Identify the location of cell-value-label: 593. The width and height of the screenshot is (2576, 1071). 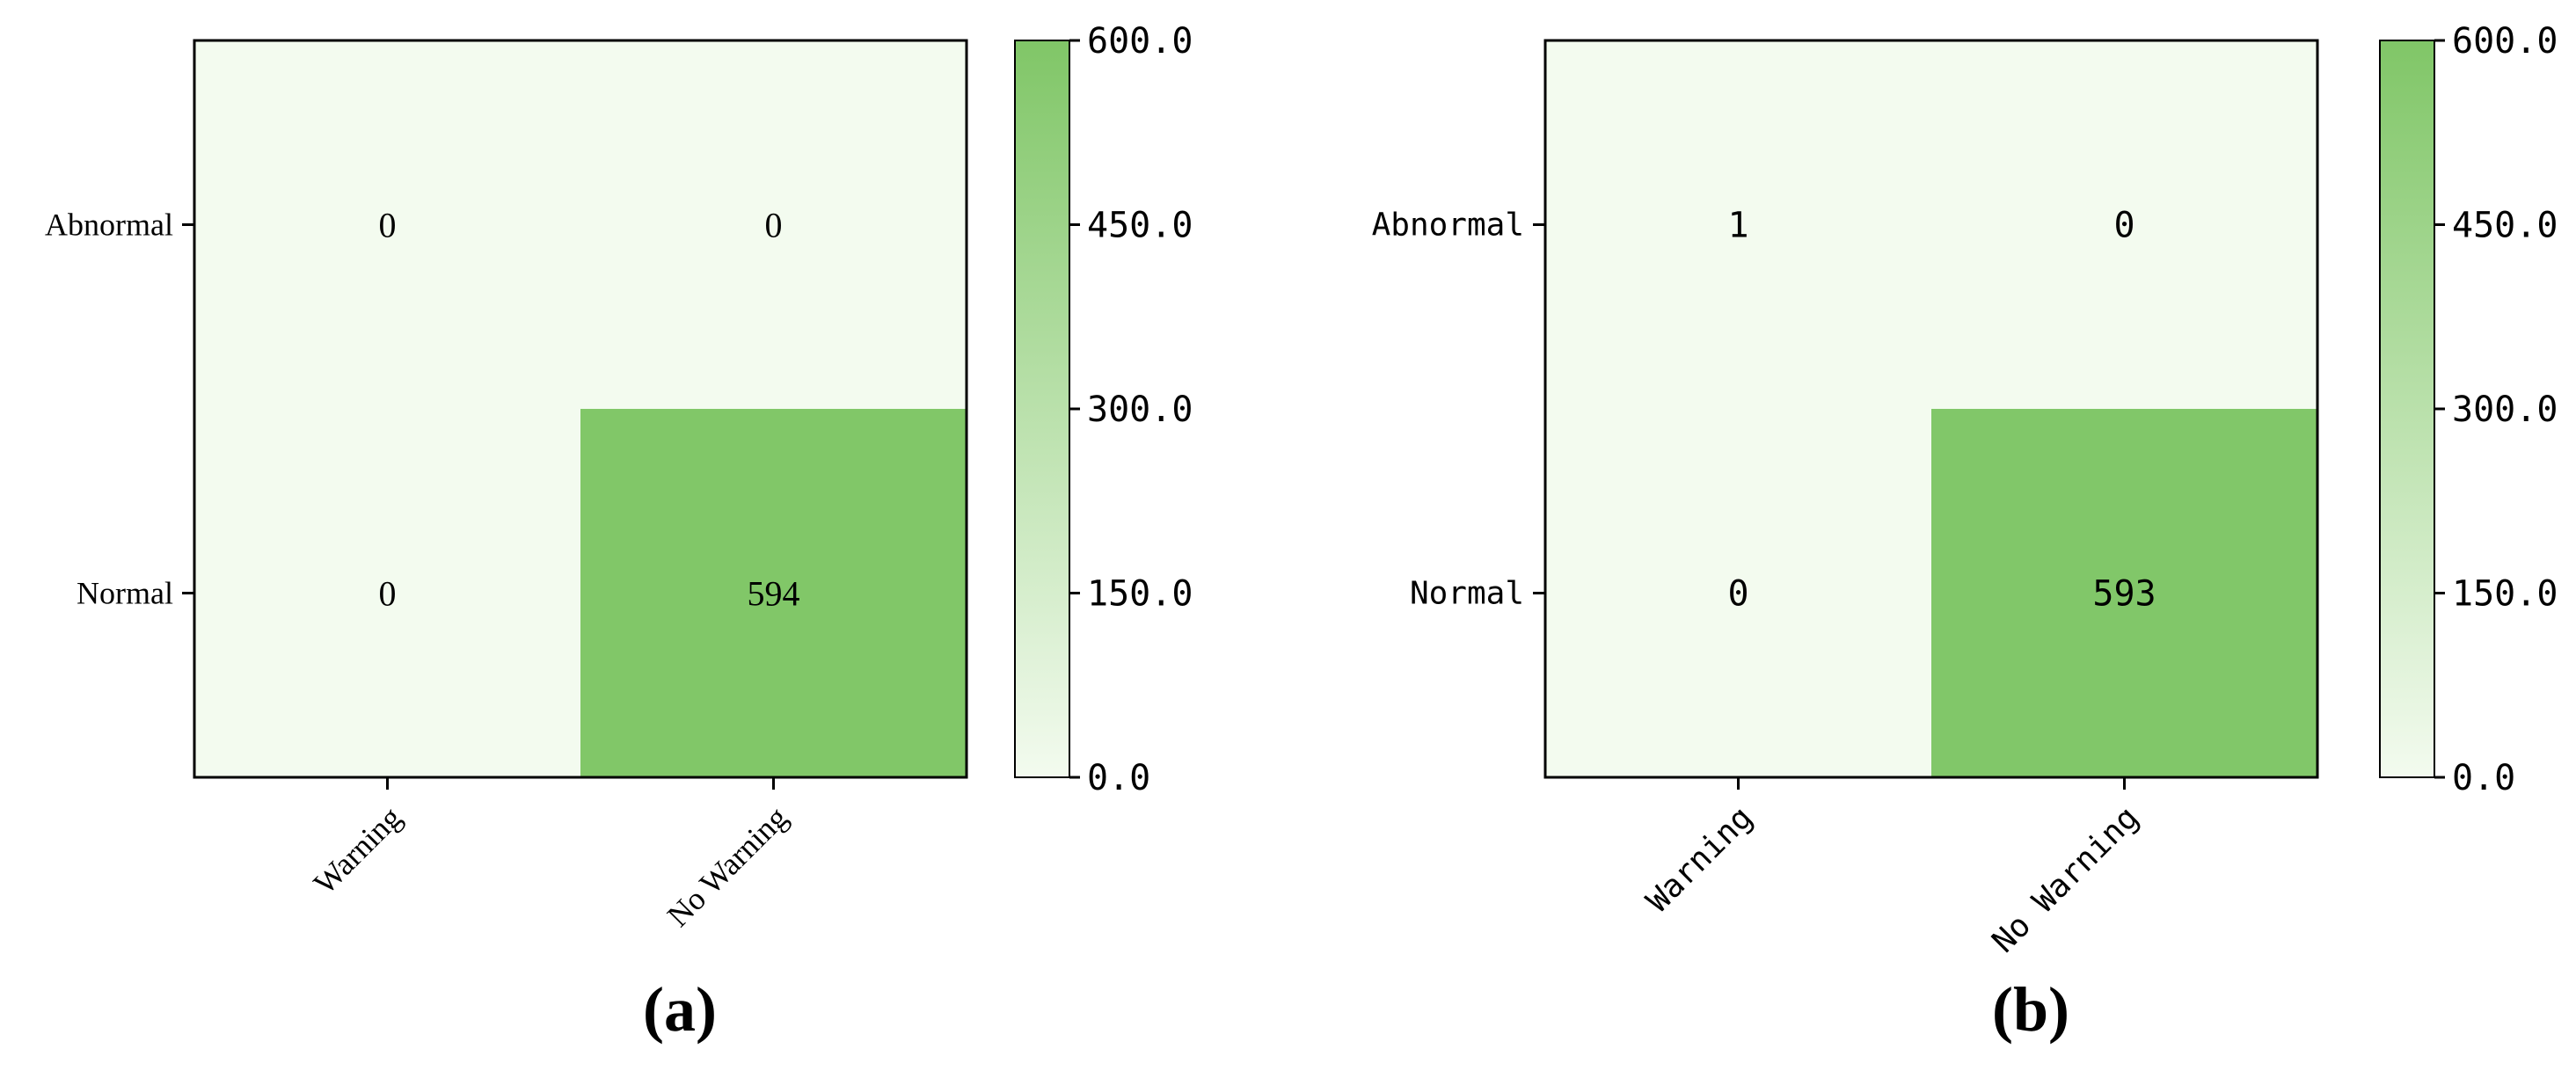
(2124, 594).